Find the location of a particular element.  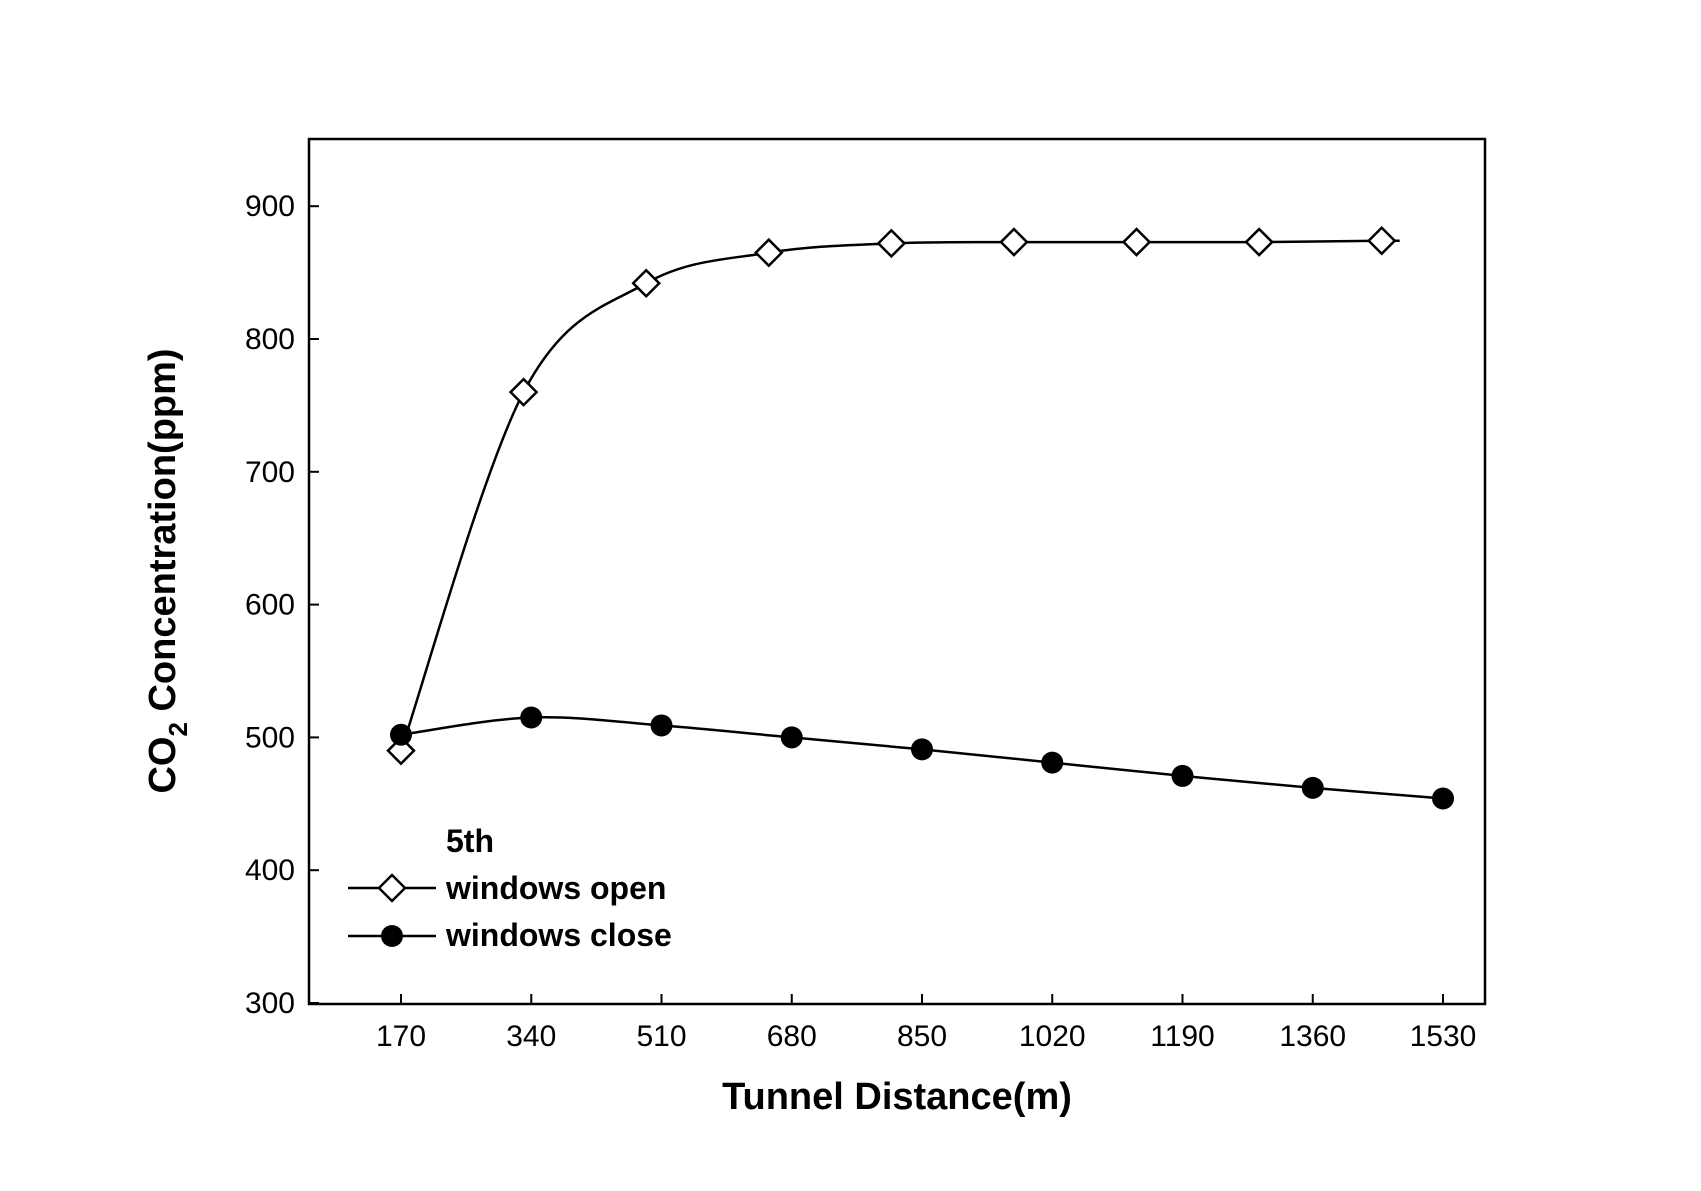

x-axis-title: Tunnel Distance(m) is located at coordinates (897, 1097).